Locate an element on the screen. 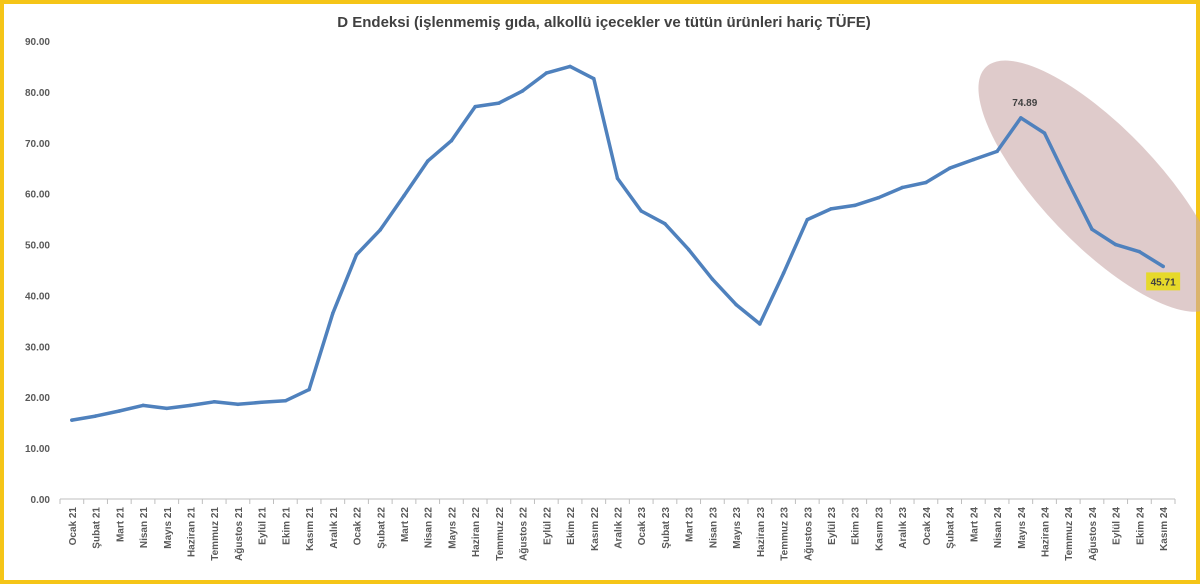 The width and height of the screenshot is (1200, 584). x-tick-label: Kasım 23 is located at coordinates (879, 529).